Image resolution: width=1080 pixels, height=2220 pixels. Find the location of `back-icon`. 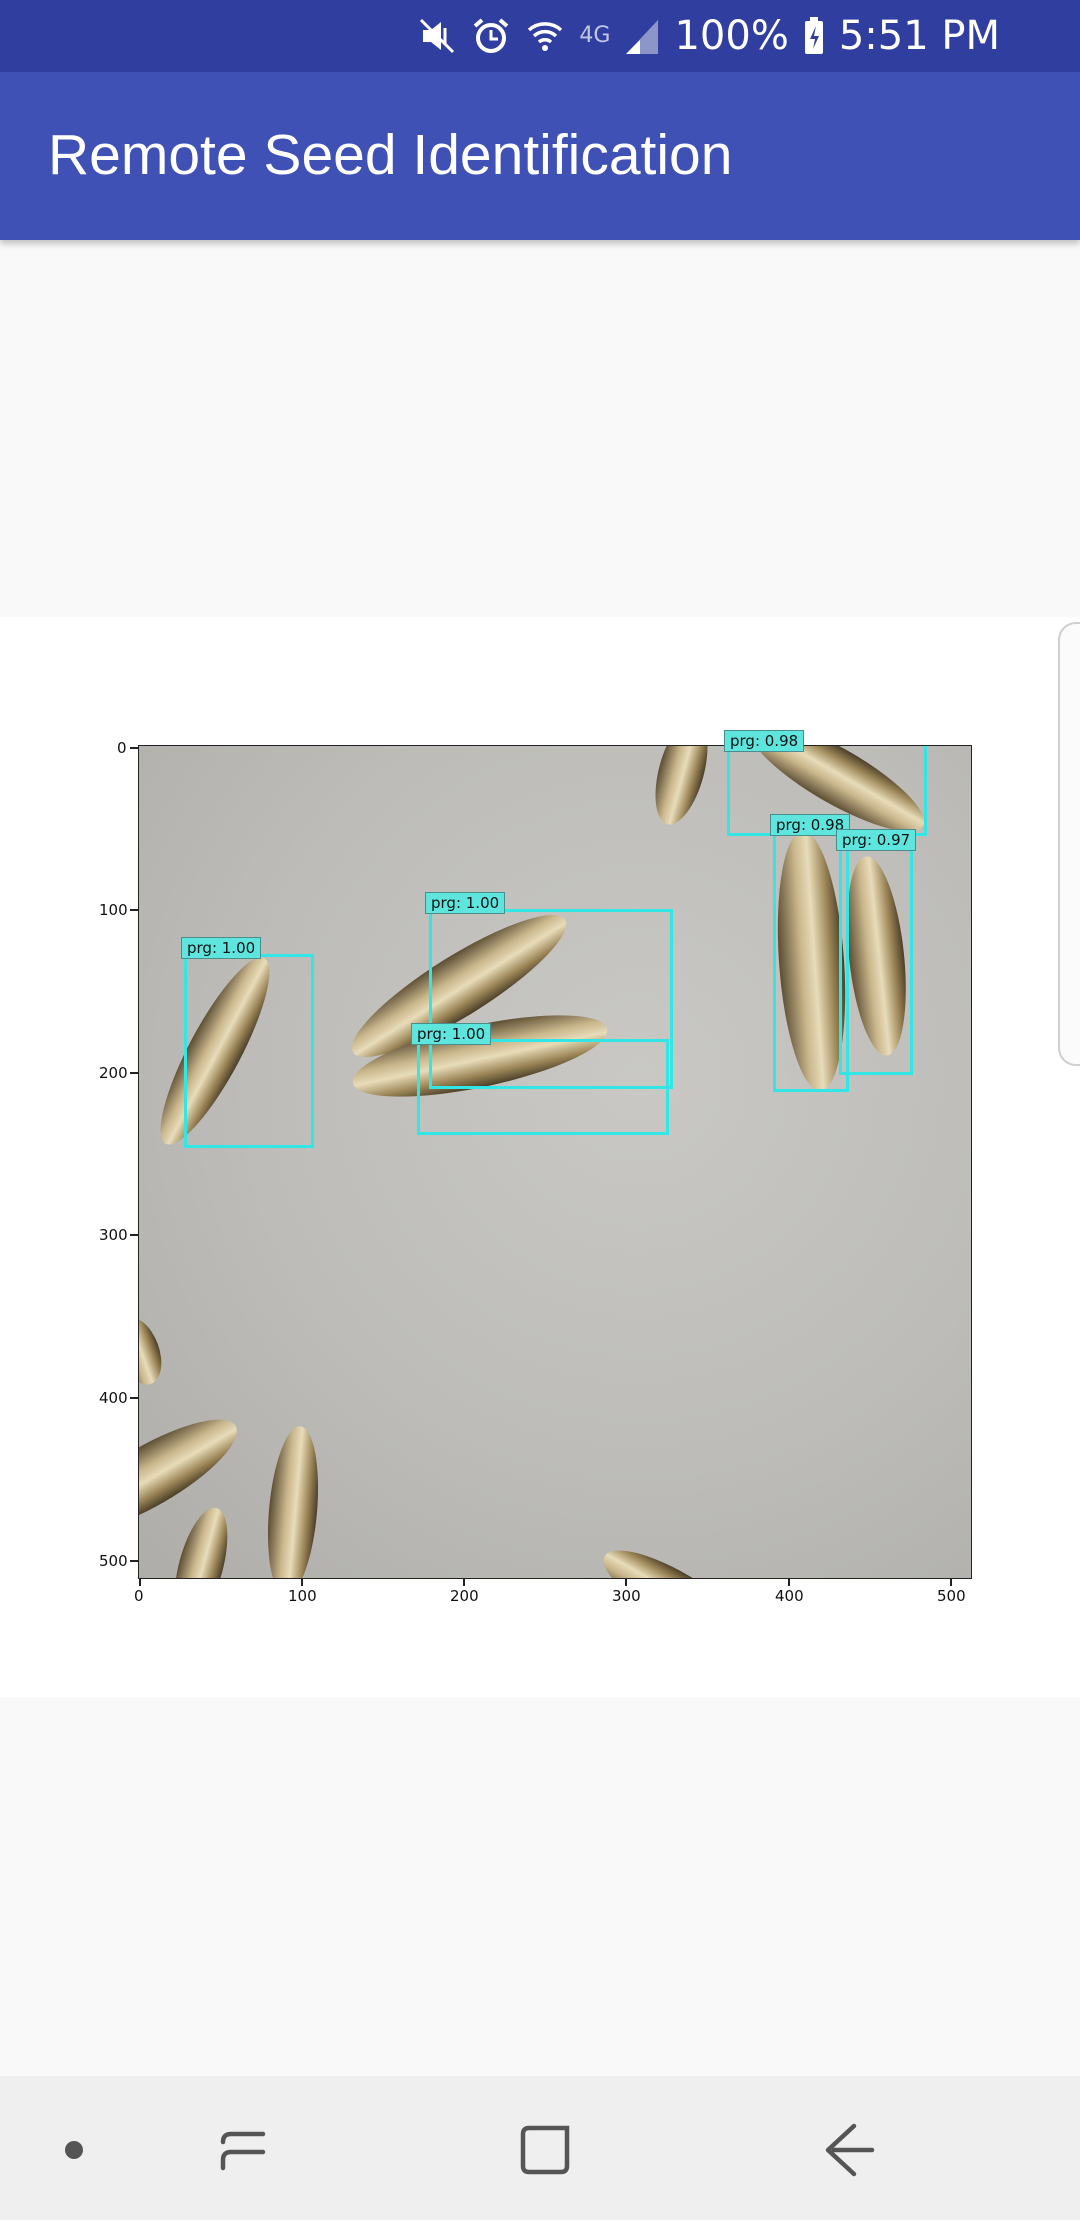

back-icon is located at coordinates (850, 2150).